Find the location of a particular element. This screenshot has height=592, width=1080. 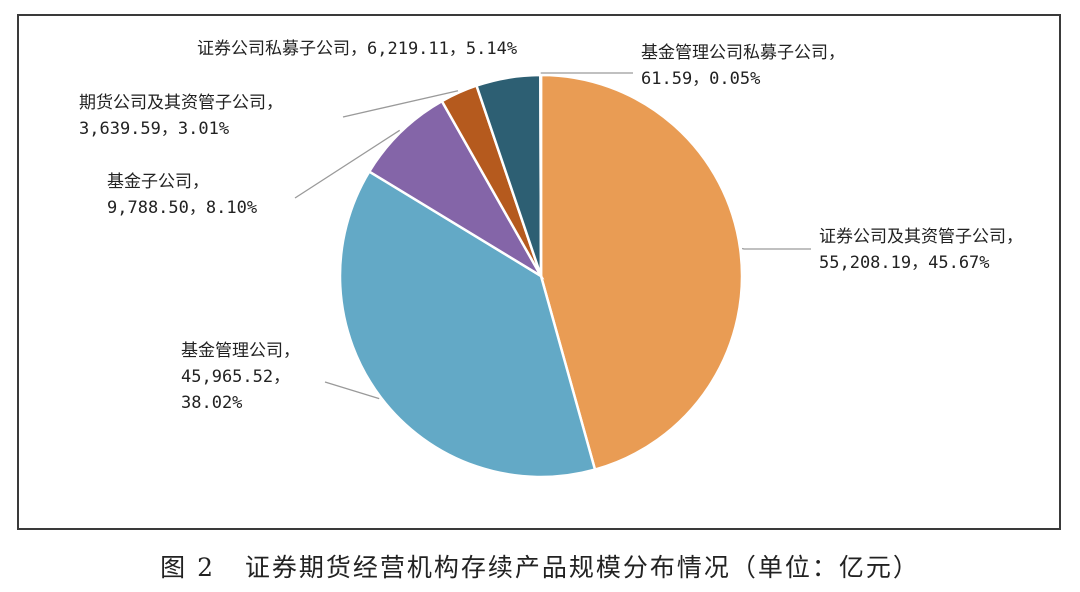

data-label-line: 55,208.19，45.67% is located at coordinates (904, 263).